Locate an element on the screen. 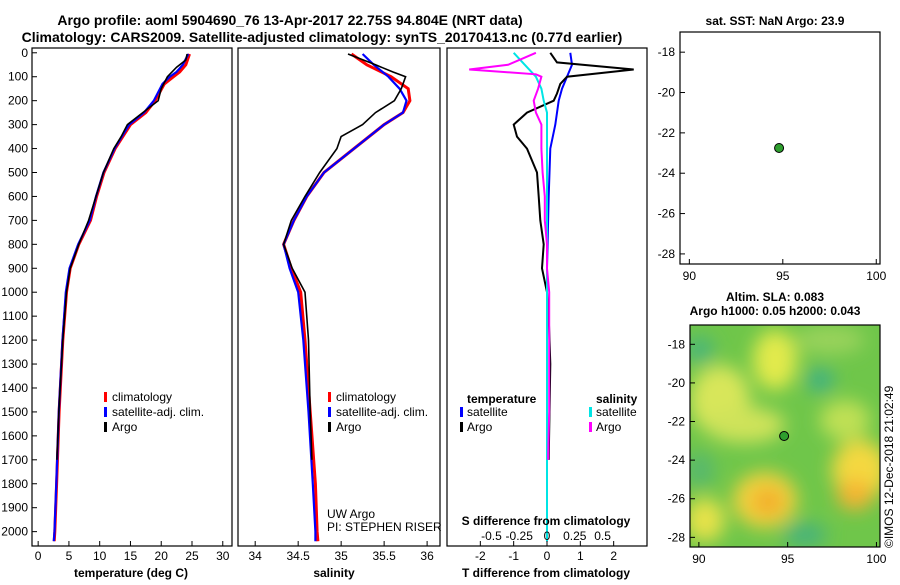 This screenshot has width=900, height=585. legend-swatch-t-satellite is located at coordinates (461, 412).